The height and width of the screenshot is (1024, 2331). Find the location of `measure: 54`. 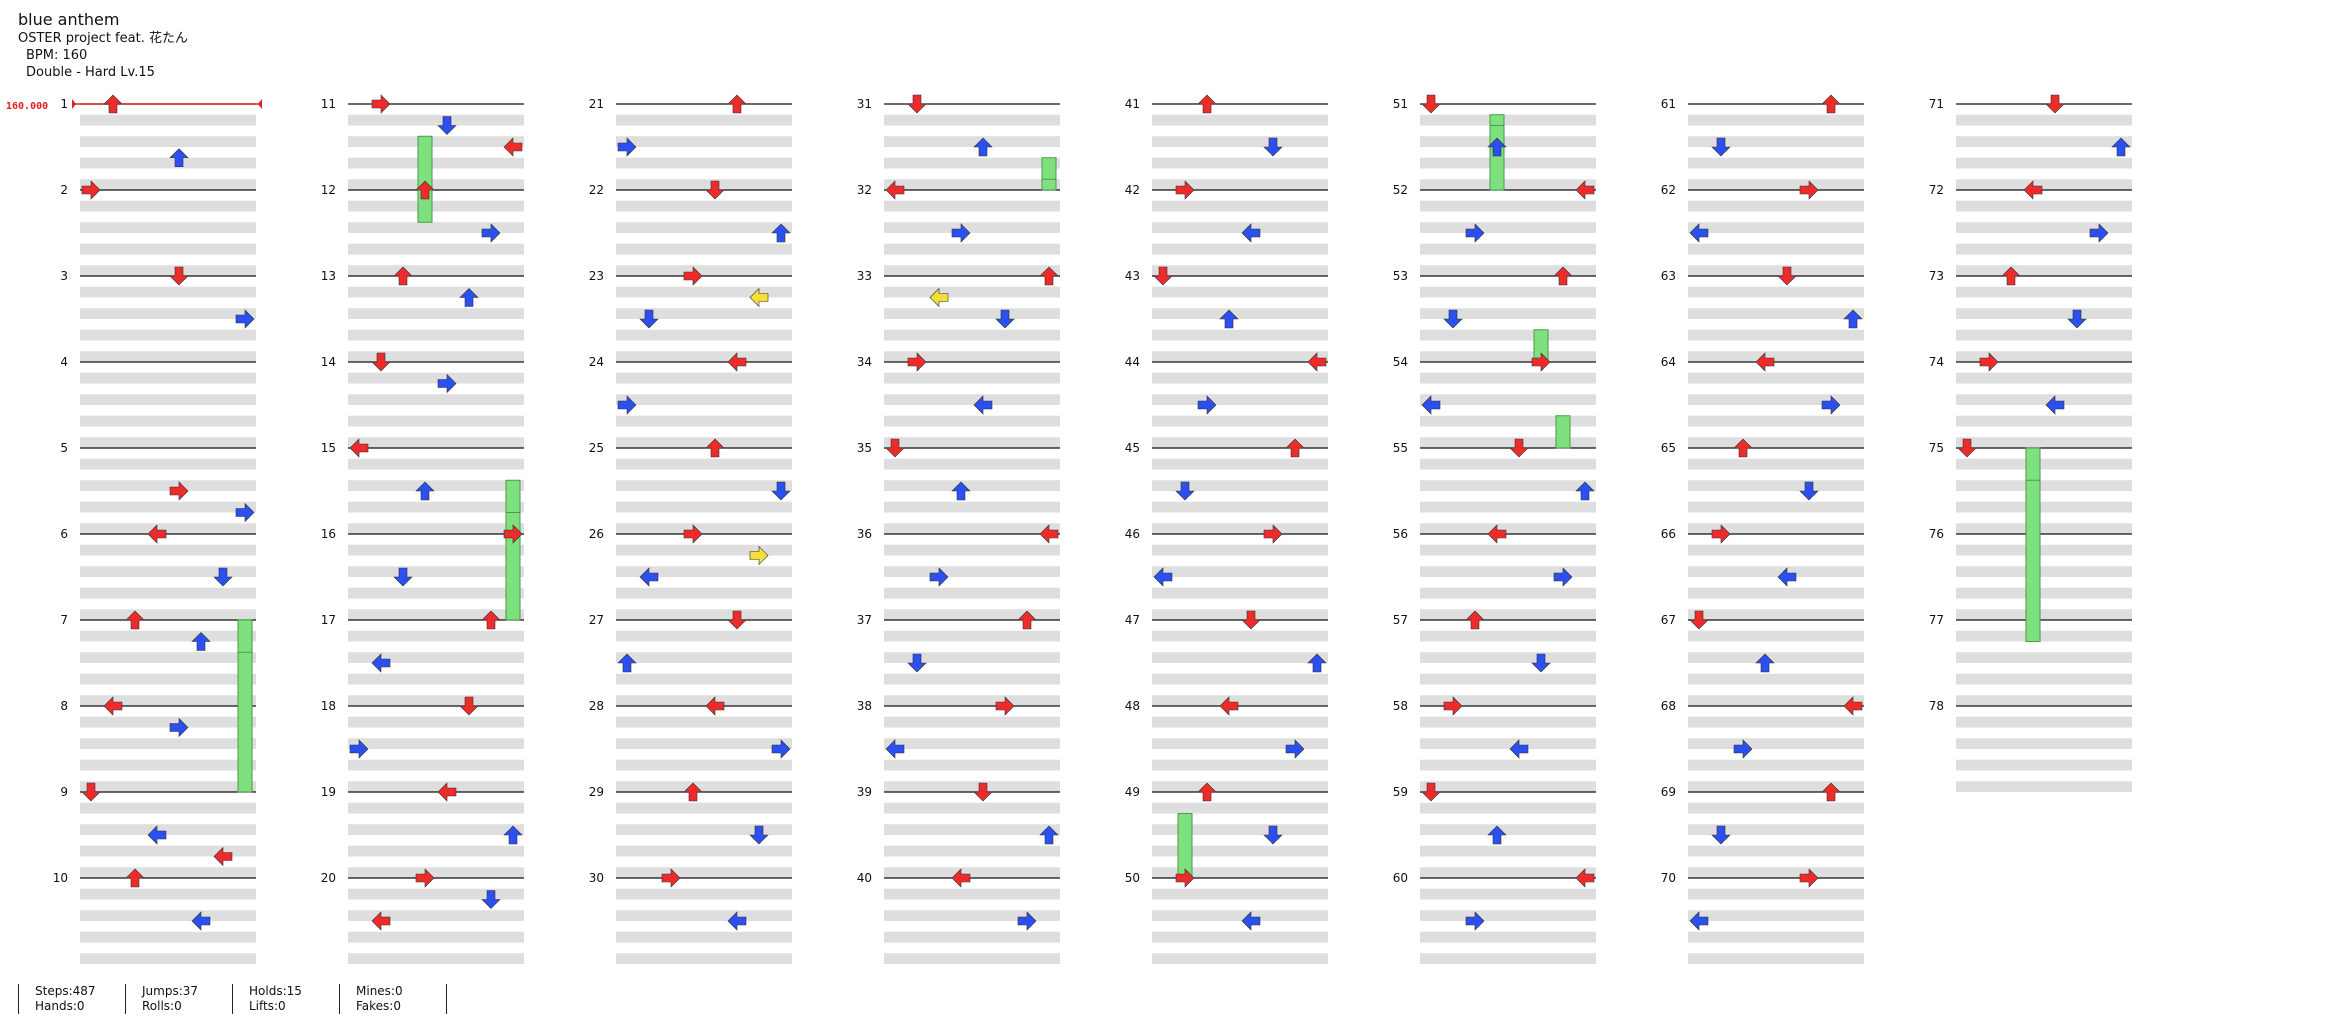

measure: 54 is located at coordinates (1494, 401).